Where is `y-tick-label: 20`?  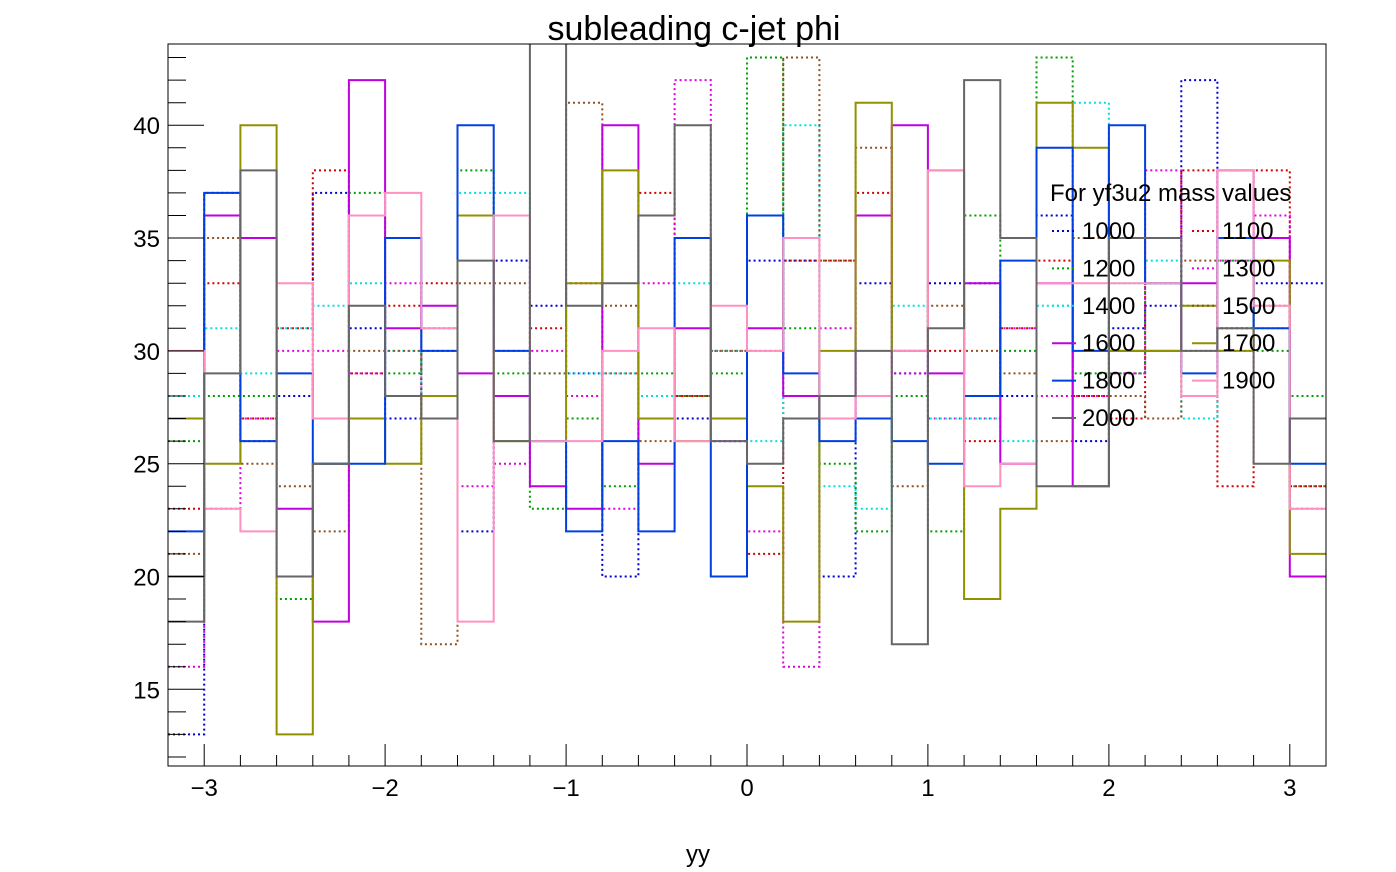 y-tick-label: 20 is located at coordinates (146, 578).